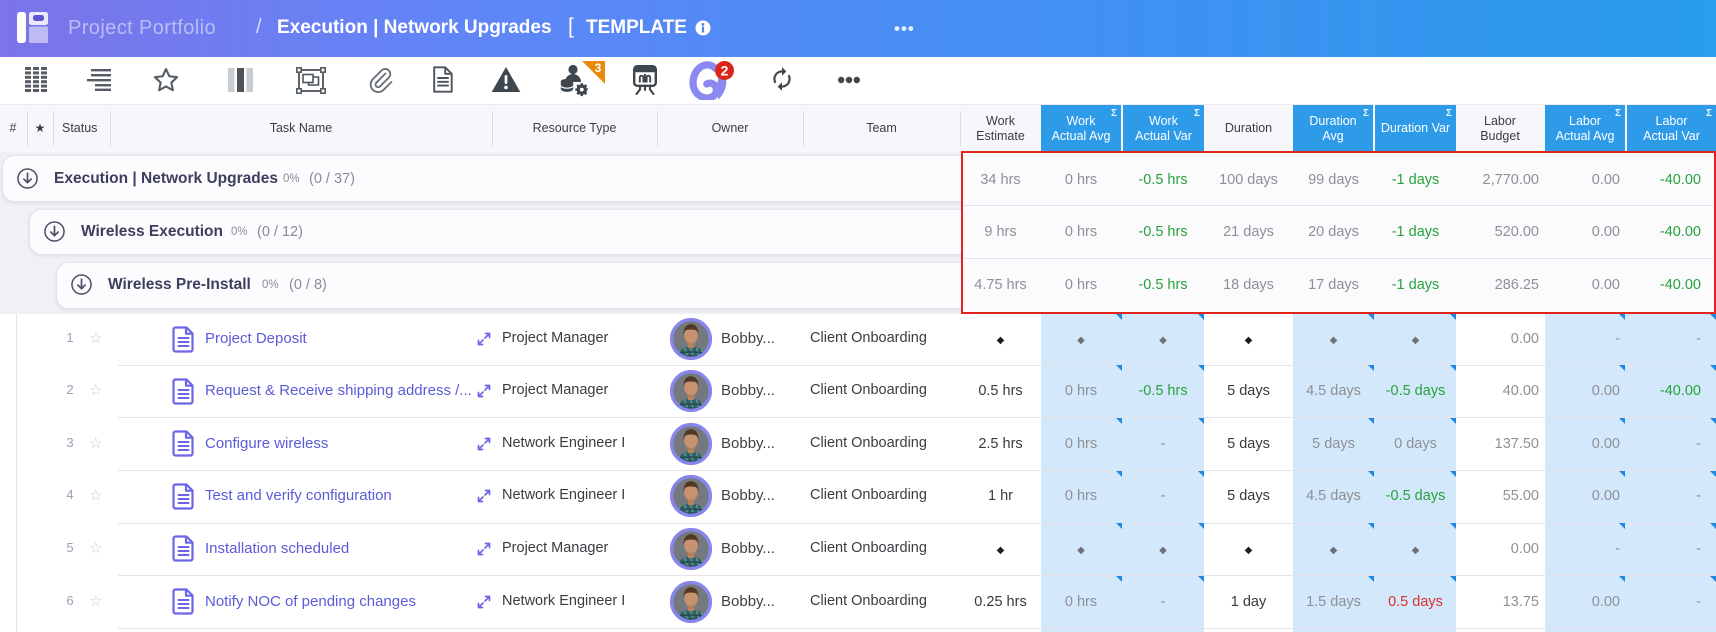 The width and height of the screenshot is (1716, 632). What do you see at coordinates (598, 68) in the screenshot?
I see `svg-text: 3` at bounding box center [598, 68].